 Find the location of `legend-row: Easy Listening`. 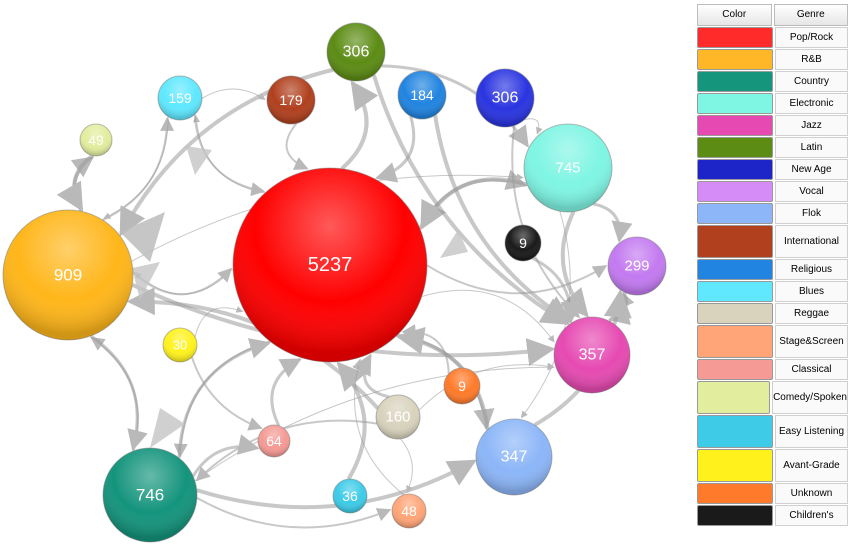

legend-row: Easy Listening is located at coordinates (772, 431).